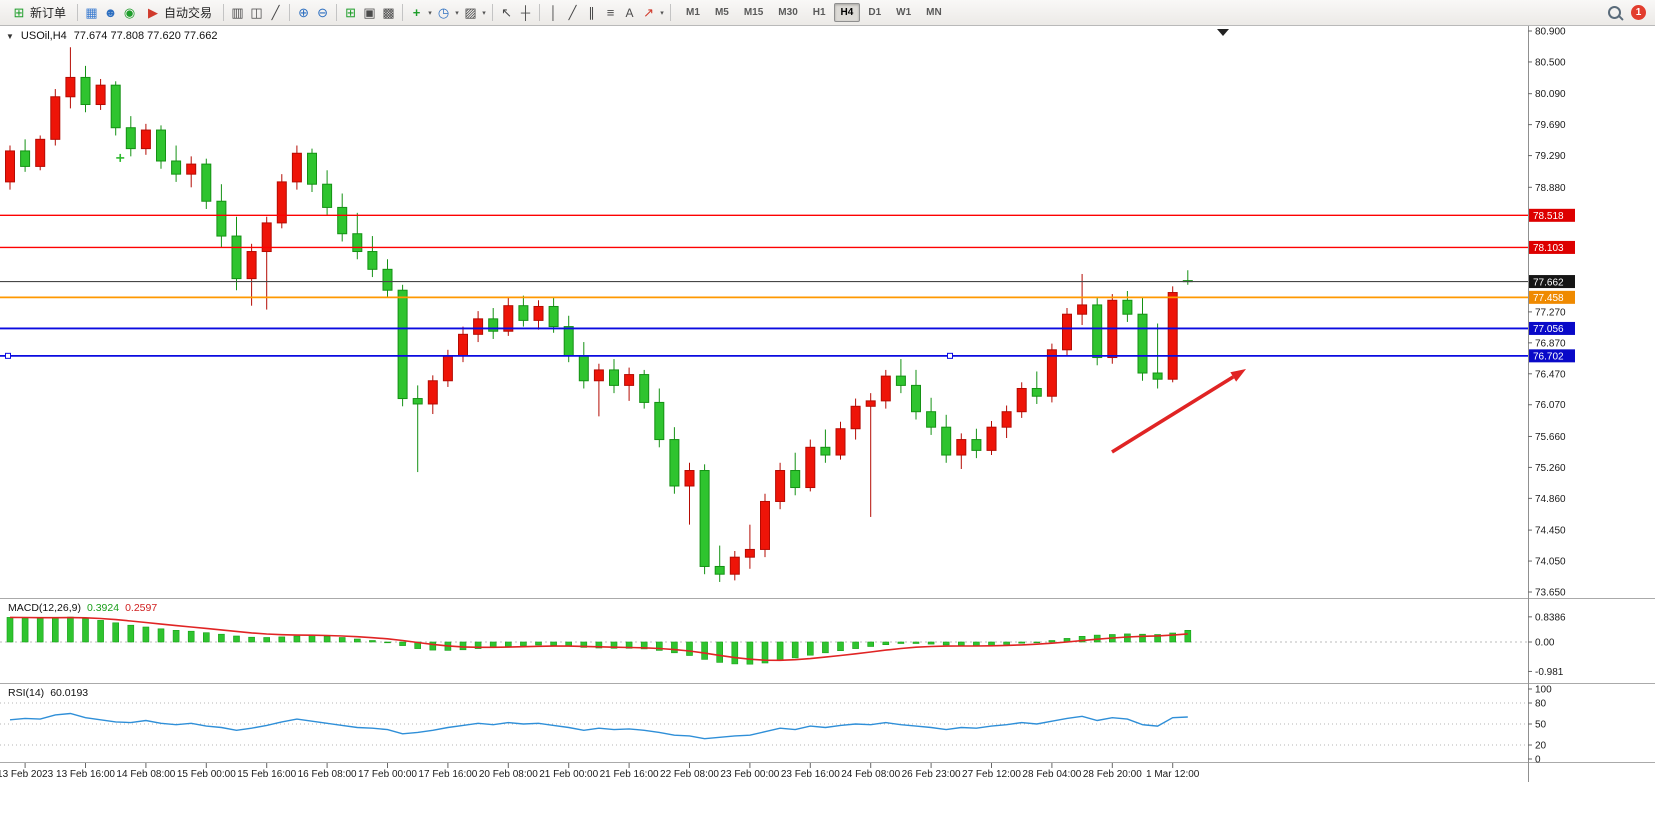  Describe the element at coordinates (847, 12) in the screenshot. I see `timeframe-h4-button: H4` at that location.